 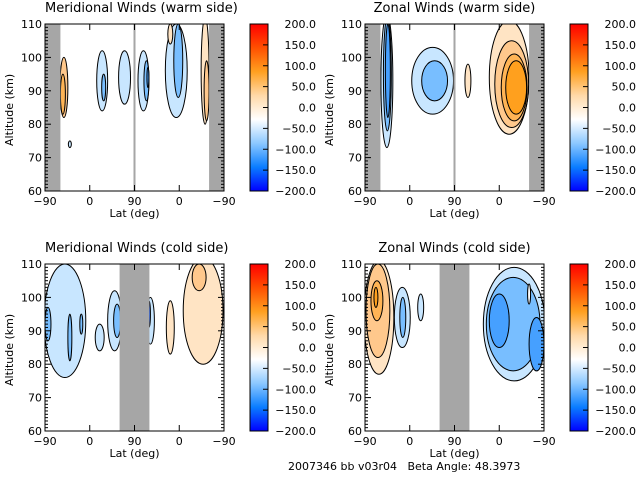 I want to click on panel-title: Zonal Winds (warm side), so click(x=454, y=8).